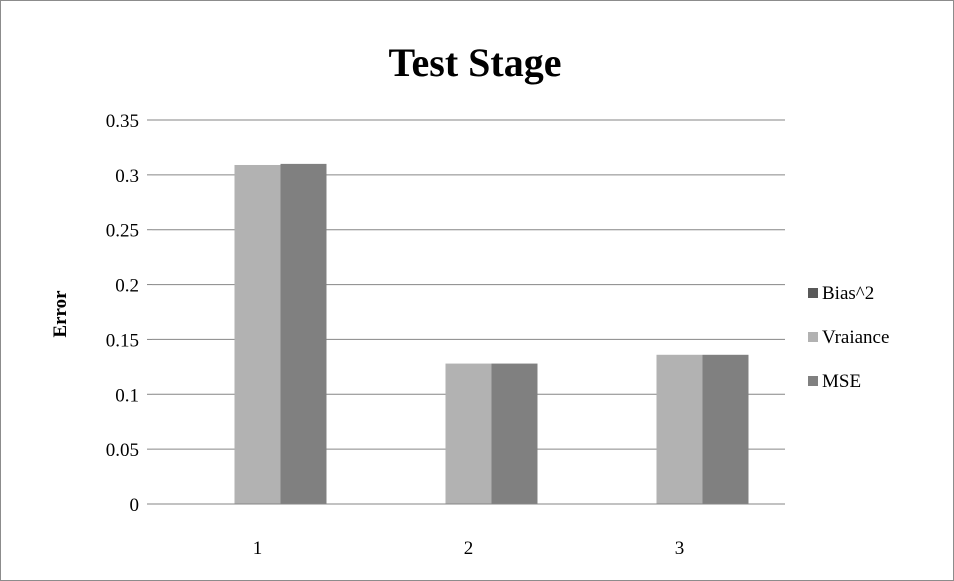 Image resolution: width=954 pixels, height=581 pixels. I want to click on legend-label: Bias^2, so click(848, 293).